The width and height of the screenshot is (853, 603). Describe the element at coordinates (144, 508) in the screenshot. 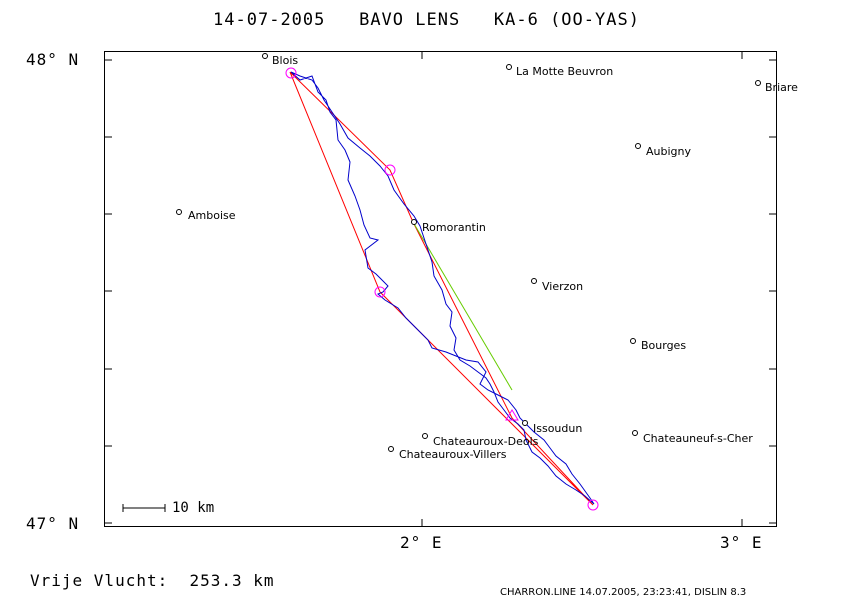

I see `scale-bar` at that location.